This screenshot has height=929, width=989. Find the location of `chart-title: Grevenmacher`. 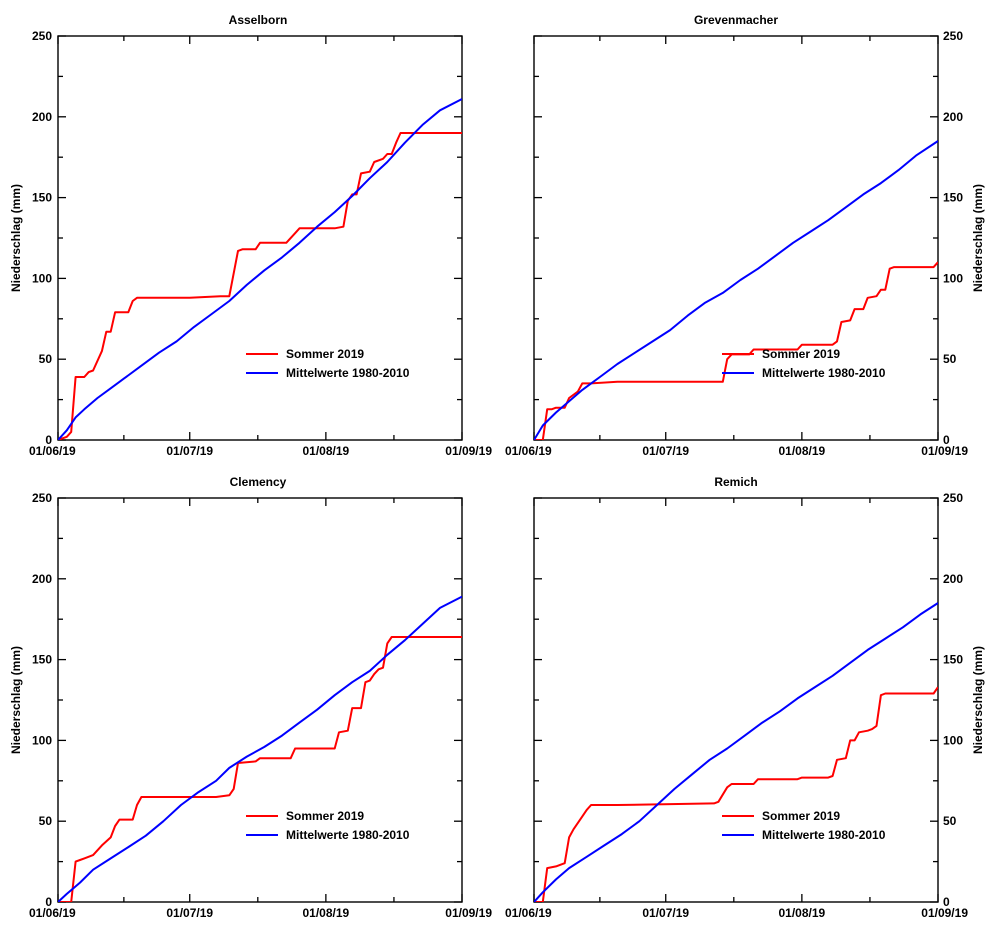

chart-title: Grevenmacher is located at coordinates (736, 20).